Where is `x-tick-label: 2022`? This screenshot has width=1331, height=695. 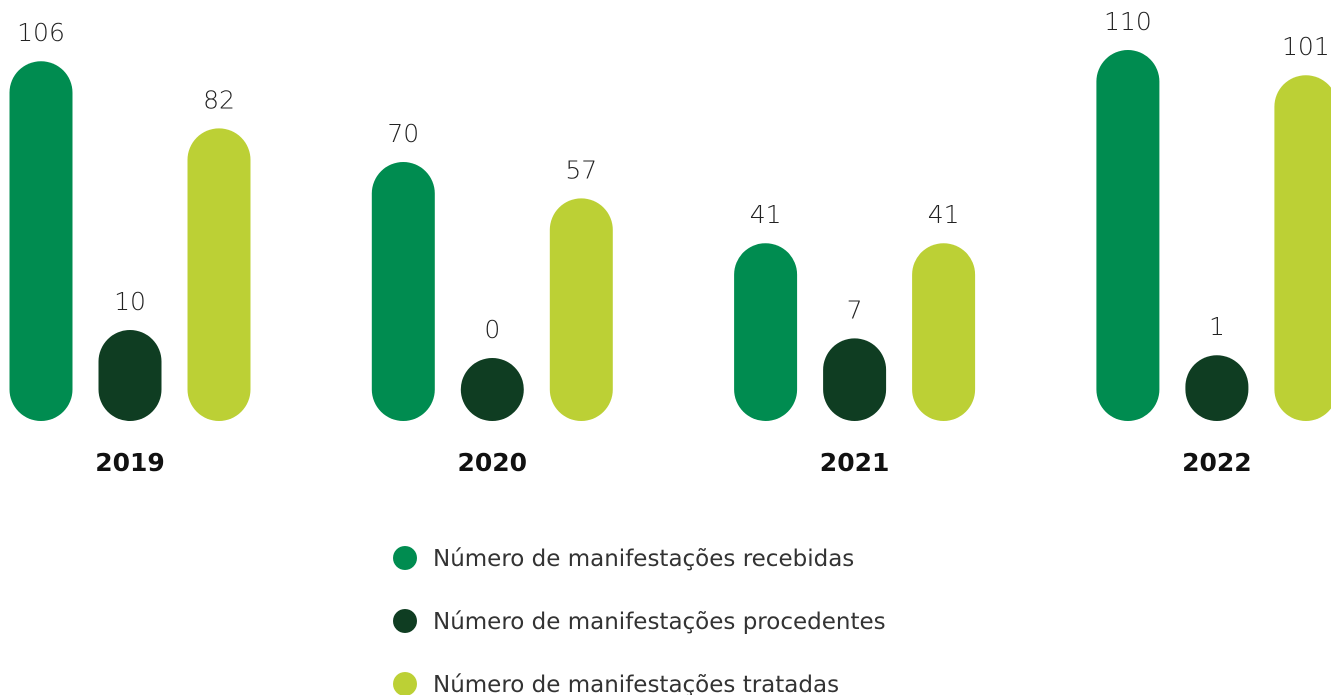
x-tick-label: 2022 is located at coordinates (1217, 462).